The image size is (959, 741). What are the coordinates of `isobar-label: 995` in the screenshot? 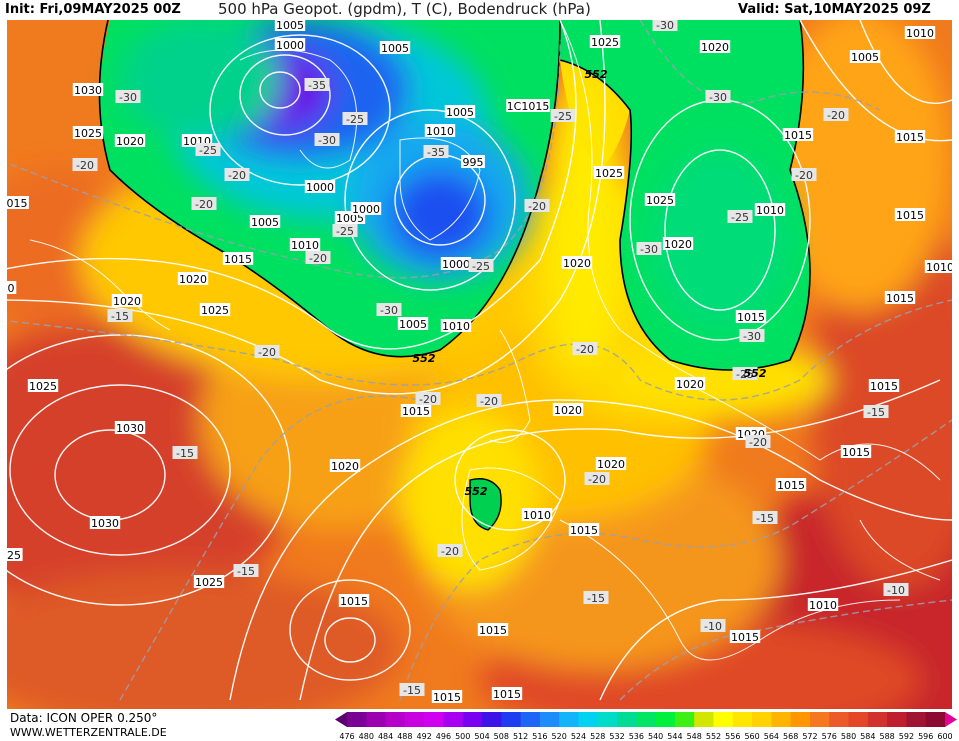 It's located at (473, 162).